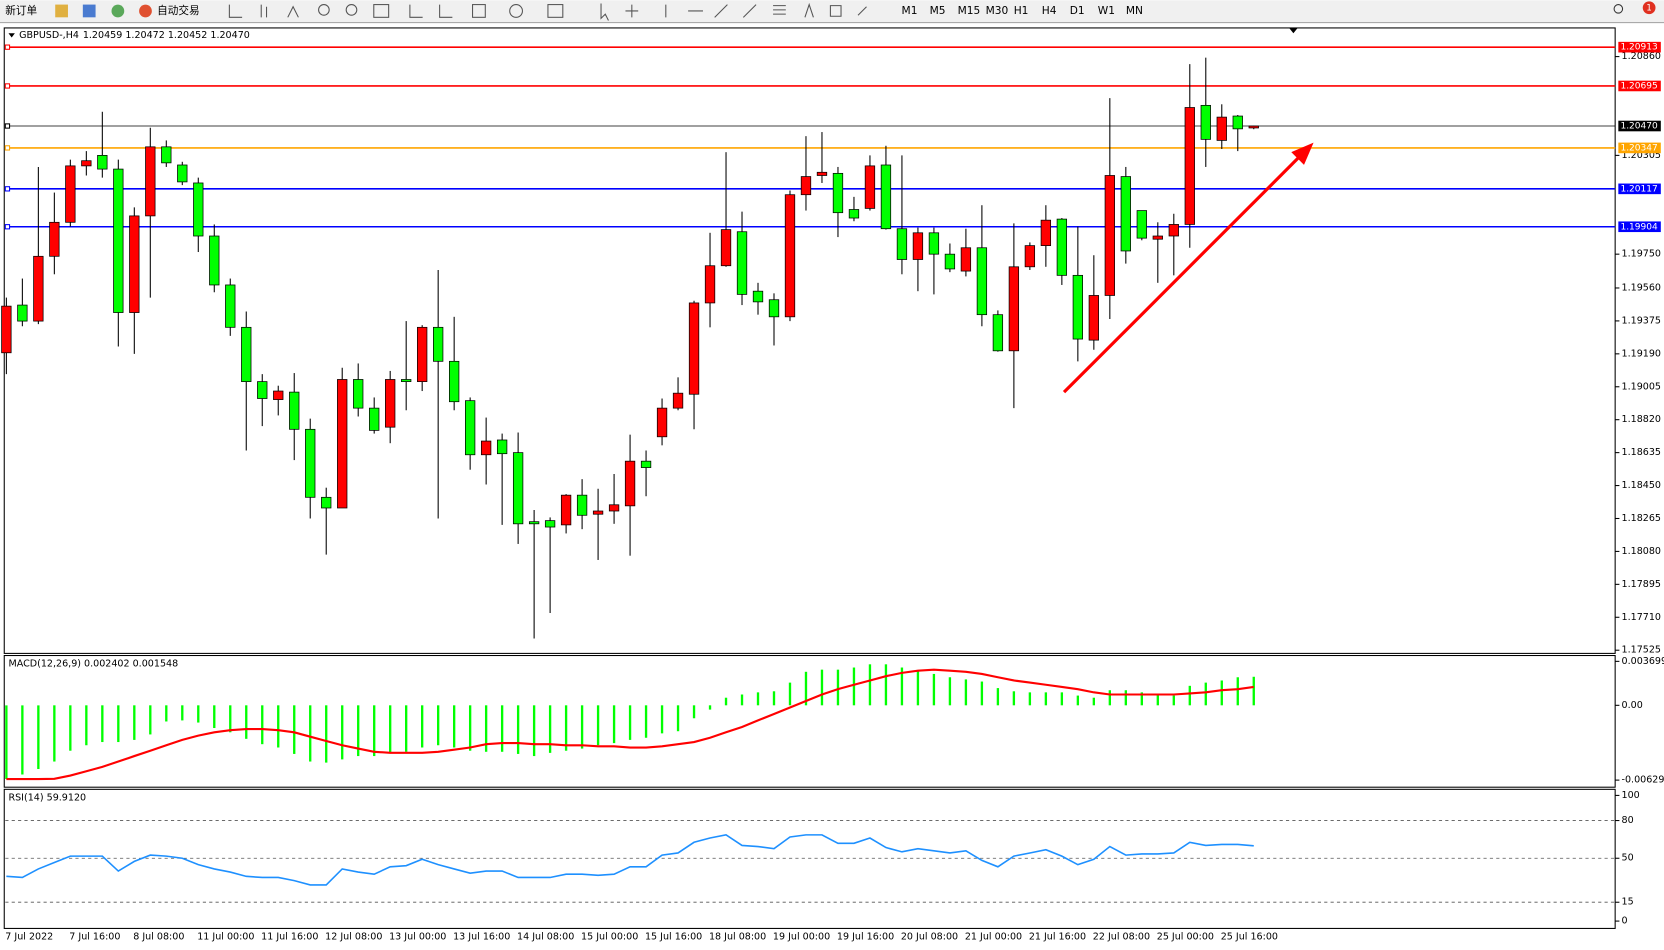  Describe the element at coordinates (1628, 858) in the screenshot. I see `y-tick-label: 50` at that location.